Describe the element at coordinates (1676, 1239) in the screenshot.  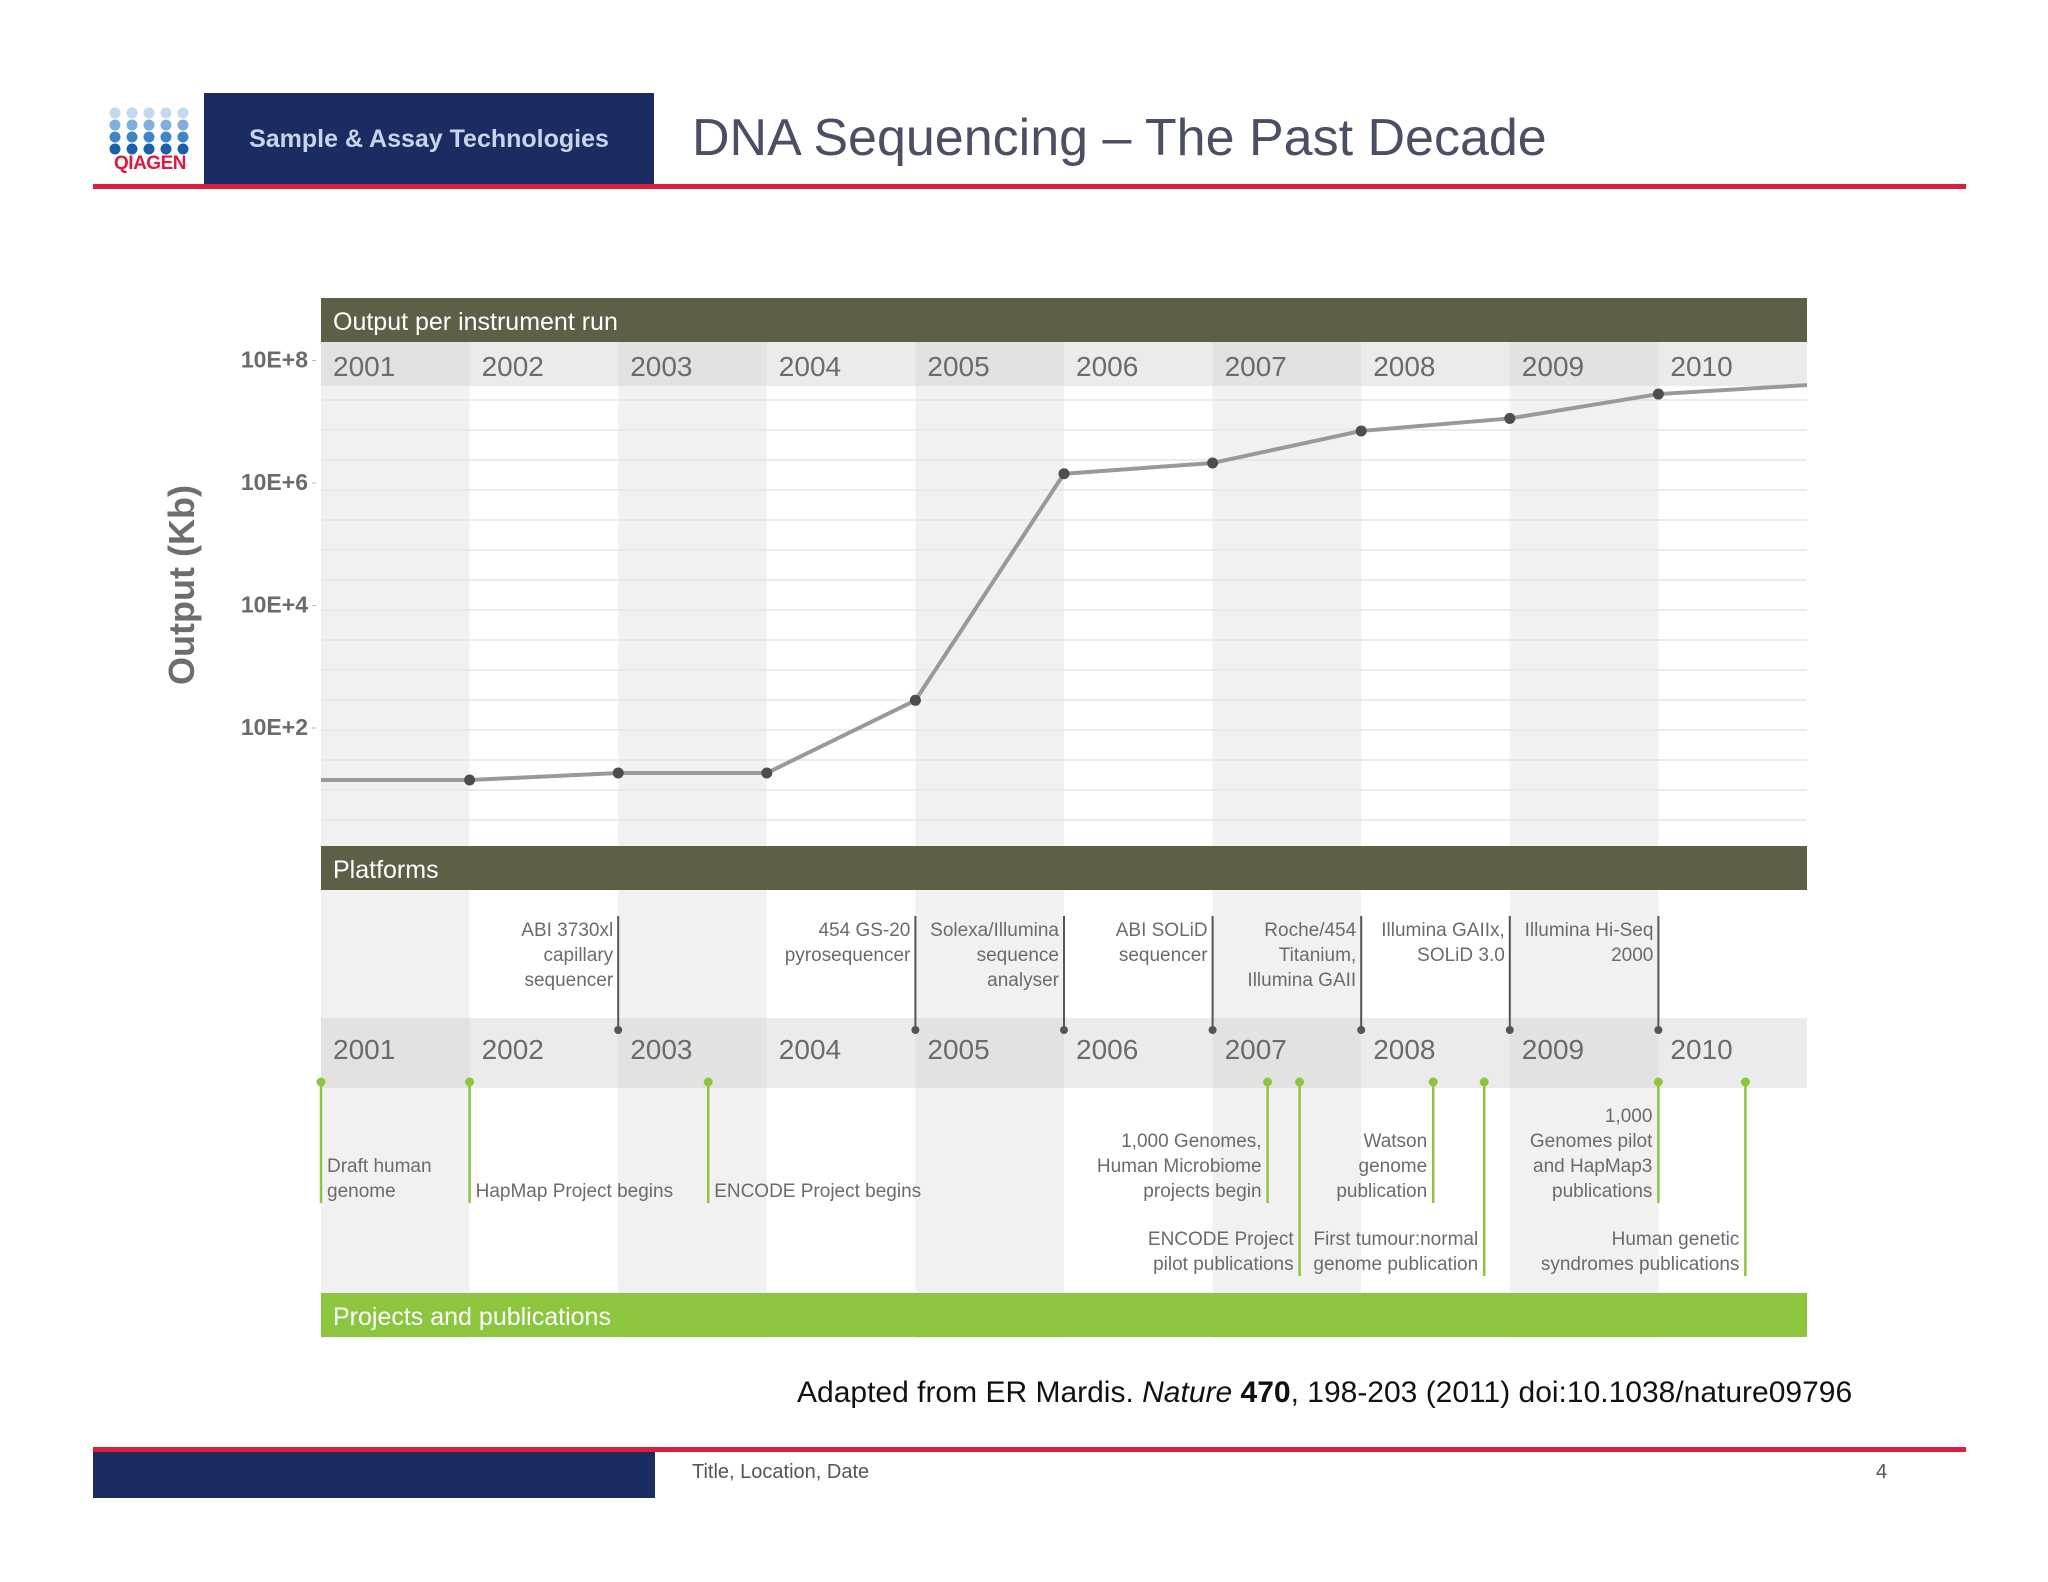
I see `project-label: Human genetic` at that location.